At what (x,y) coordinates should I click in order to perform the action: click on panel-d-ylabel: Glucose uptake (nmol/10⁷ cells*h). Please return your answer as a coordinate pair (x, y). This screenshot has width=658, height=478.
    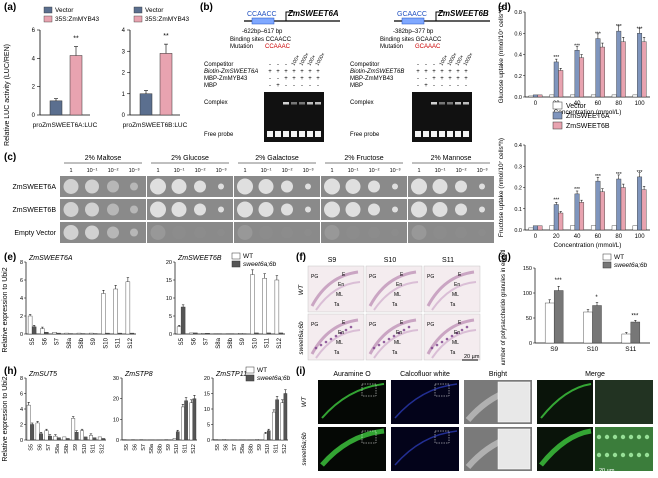
    Looking at the image, I should click on (501, 55).